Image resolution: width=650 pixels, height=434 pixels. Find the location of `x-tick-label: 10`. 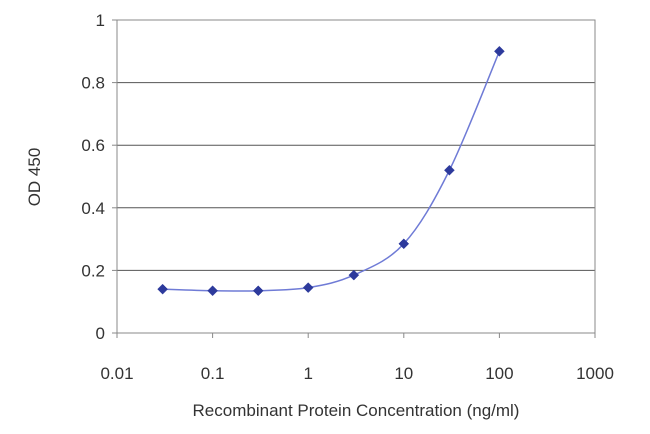

x-tick-label: 10 is located at coordinates (403, 373).